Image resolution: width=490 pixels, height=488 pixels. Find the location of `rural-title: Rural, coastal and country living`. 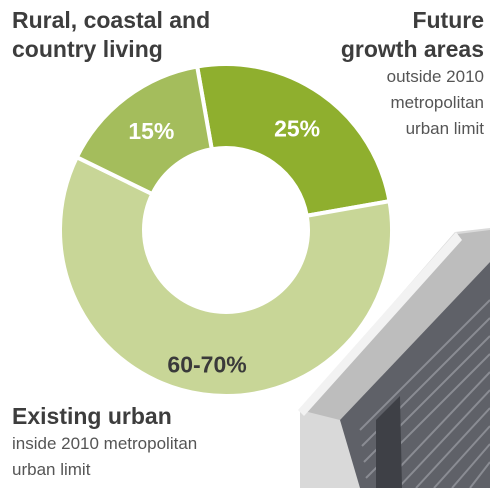

rural-title: Rural, coastal and country living is located at coordinates (111, 34).